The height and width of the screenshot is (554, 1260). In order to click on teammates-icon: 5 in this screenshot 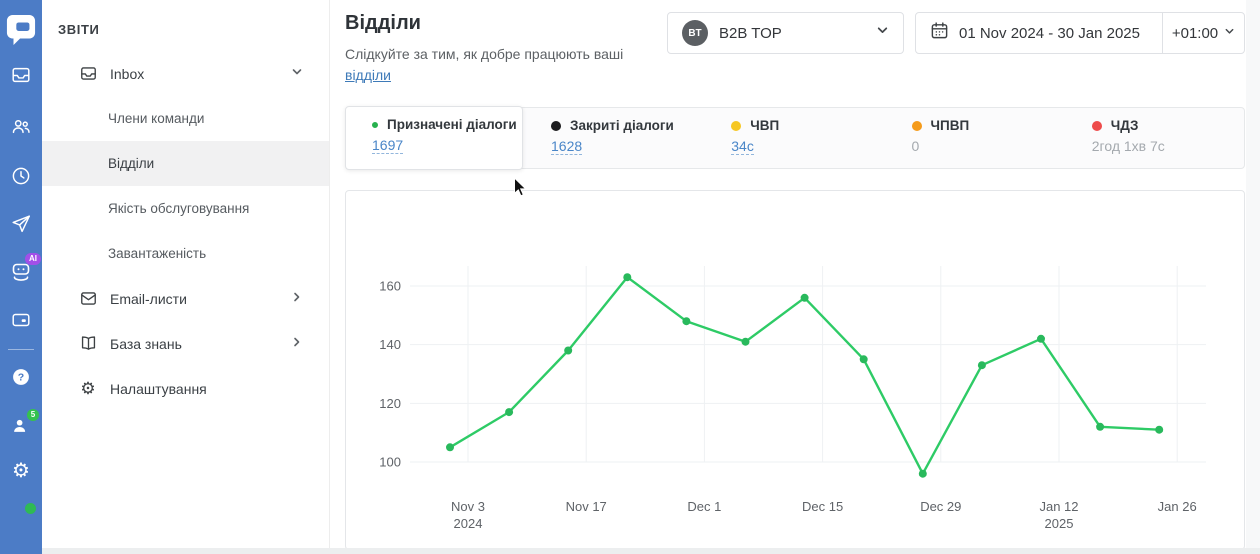, I will do `click(21, 422)`.